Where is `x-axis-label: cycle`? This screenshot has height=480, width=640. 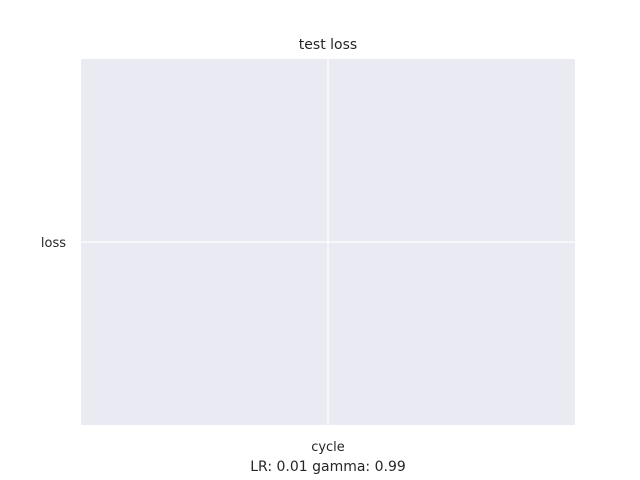 x-axis-label: cycle is located at coordinates (328, 447).